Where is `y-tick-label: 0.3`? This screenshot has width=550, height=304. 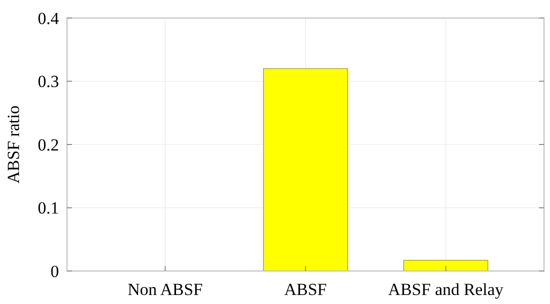
y-tick-label: 0.3 is located at coordinates (48, 82).